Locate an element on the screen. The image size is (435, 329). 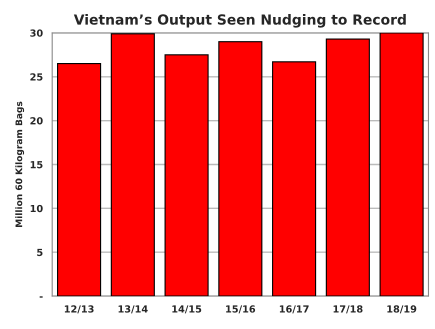
y-tick-label: - is located at coordinates (41, 297).